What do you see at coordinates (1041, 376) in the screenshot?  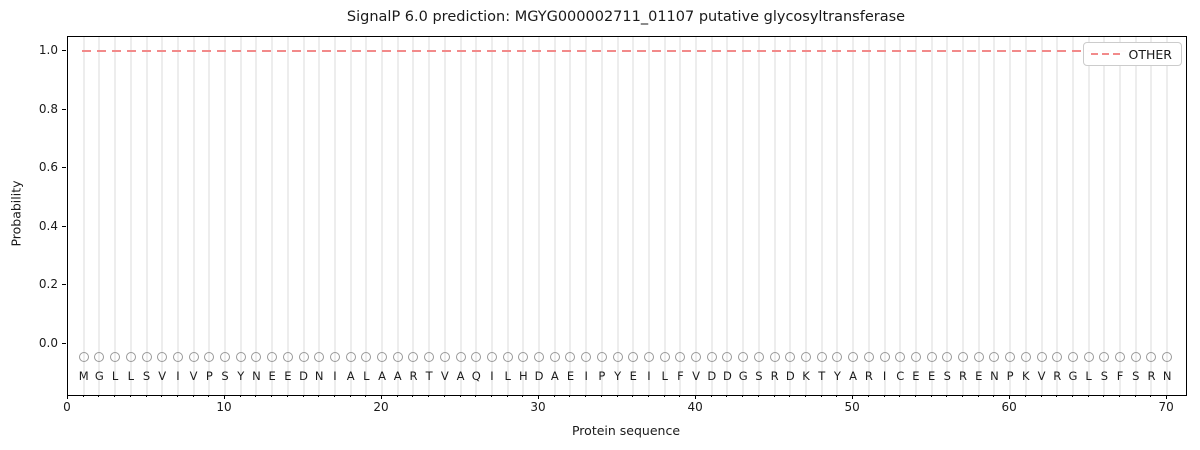 I see `residue-letter: V` at bounding box center [1041, 376].